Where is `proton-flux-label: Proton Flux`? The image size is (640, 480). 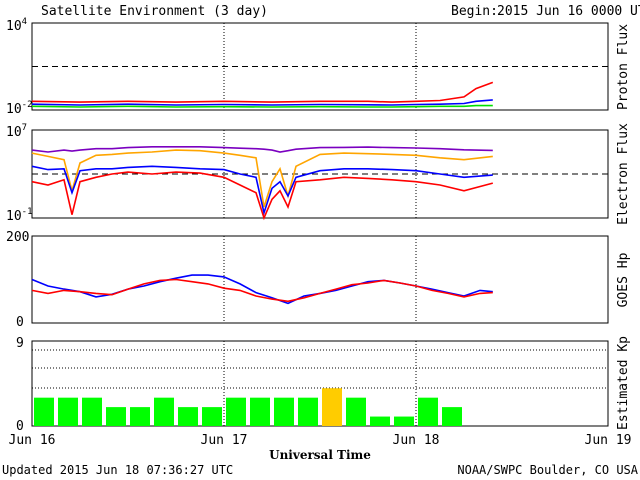 proton-flux-label: Proton Flux is located at coordinates (623, 67).